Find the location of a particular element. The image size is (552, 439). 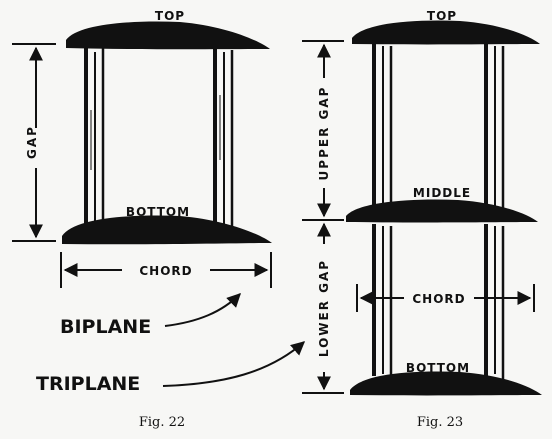

biplane-gap-dimension is located at coordinates (34, 142).